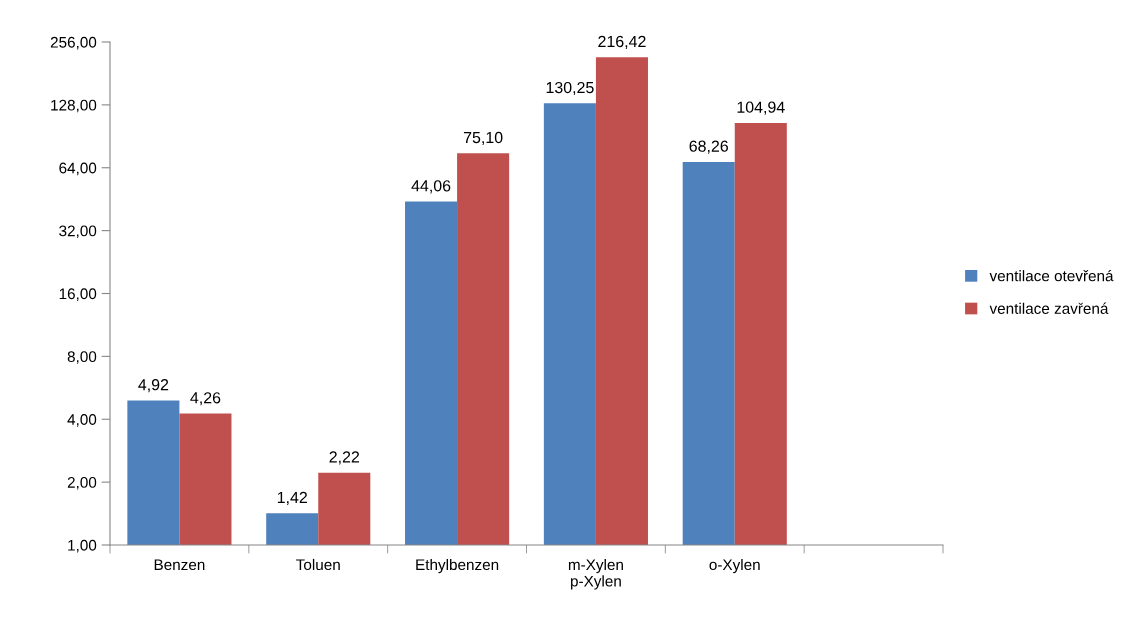 This screenshot has height=622, width=1138. What do you see at coordinates (78, 232) in the screenshot?
I see `y-tick-label: 32,00` at bounding box center [78, 232].